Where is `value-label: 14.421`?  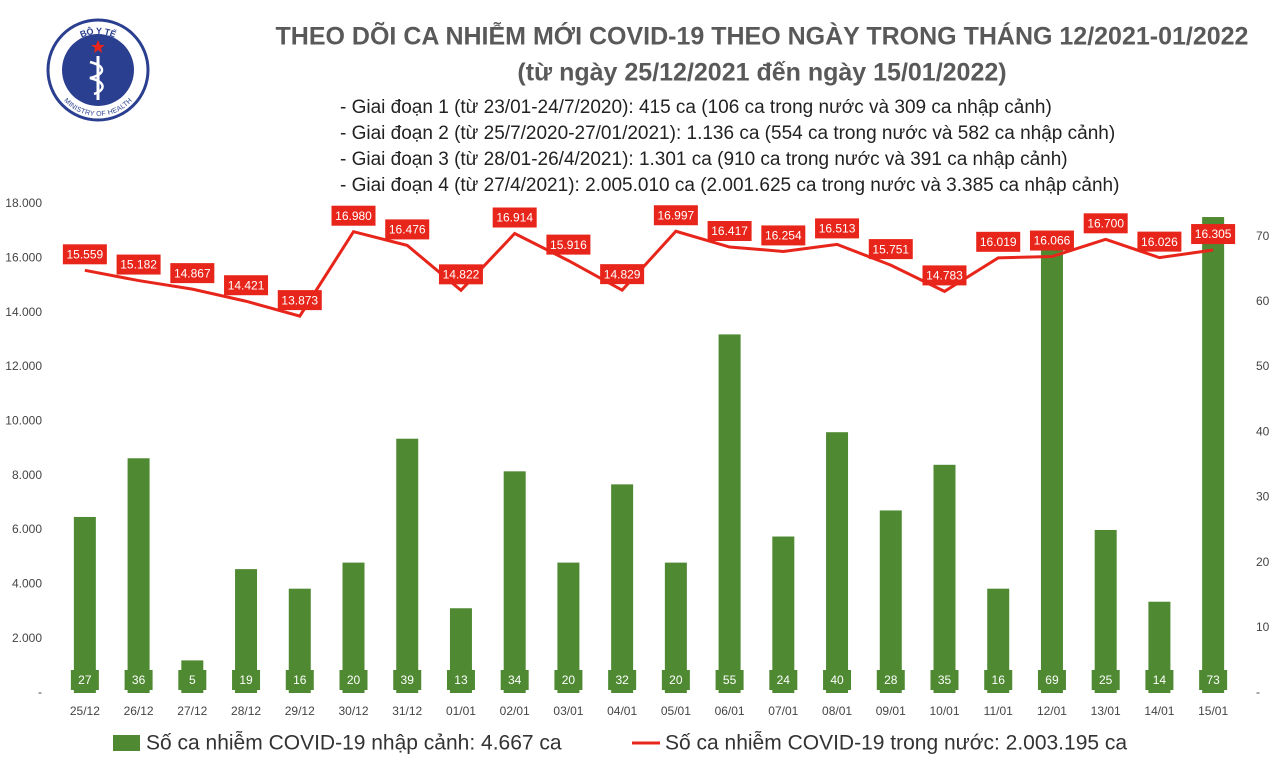 value-label: 14.421 is located at coordinates (246, 285).